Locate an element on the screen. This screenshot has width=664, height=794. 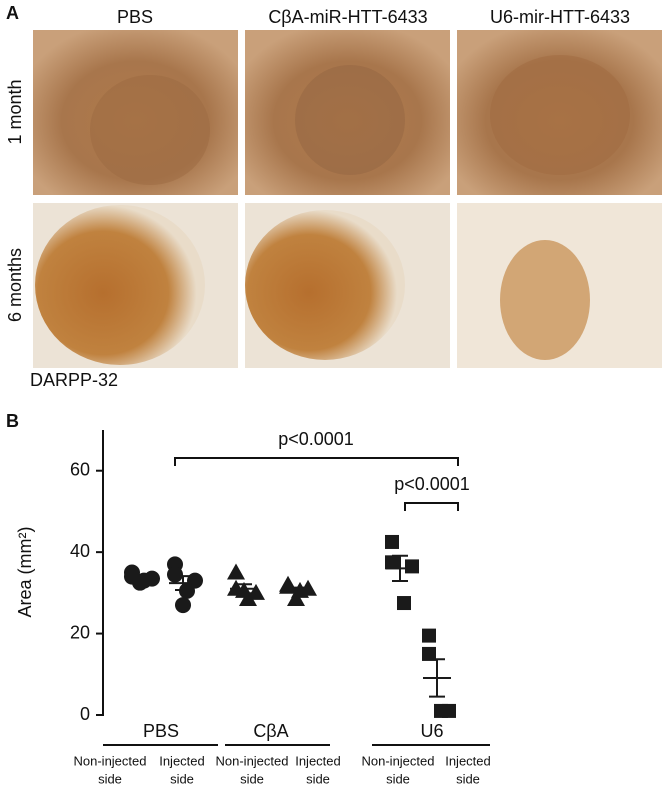
y-tick-label: 0 is located at coordinates (85, 714).